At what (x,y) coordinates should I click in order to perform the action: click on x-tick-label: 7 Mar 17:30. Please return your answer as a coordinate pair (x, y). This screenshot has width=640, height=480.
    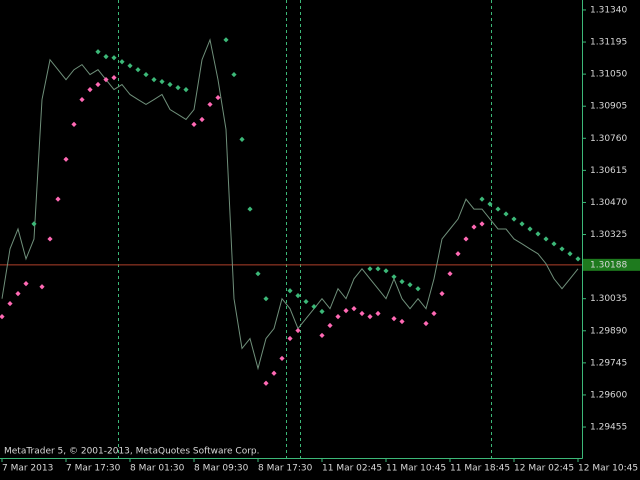
    Looking at the image, I should click on (93, 469).